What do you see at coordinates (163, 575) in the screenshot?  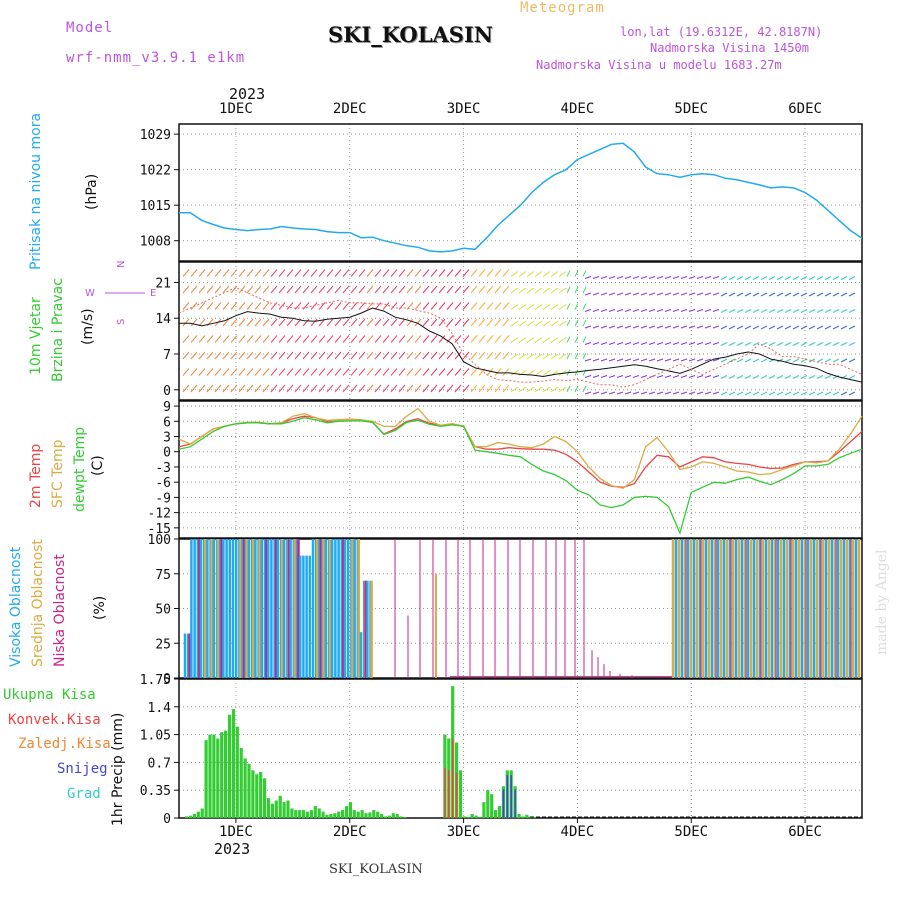 I see `y-tick-label: 75` at bounding box center [163, 575].